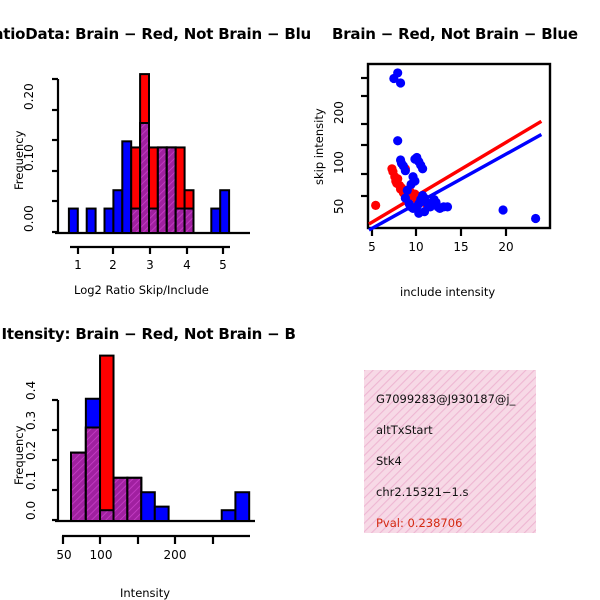 The image size is (600, 600). I want to click on scatter-fit-lines, so click(455, 175).